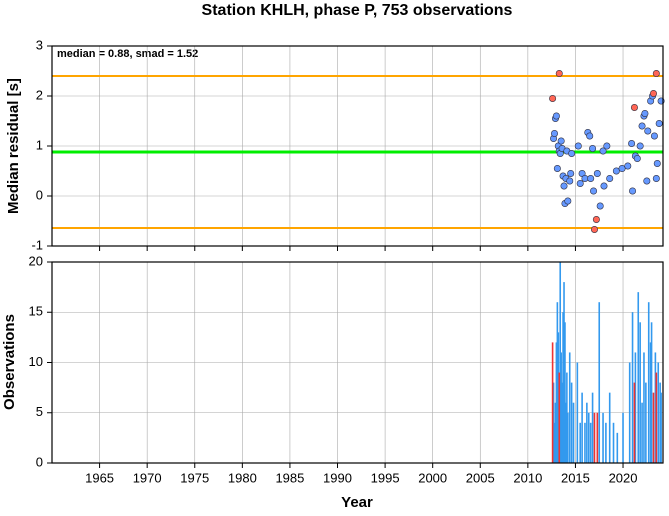  I want to click on y-tick-label: 20, so click(36, 260).